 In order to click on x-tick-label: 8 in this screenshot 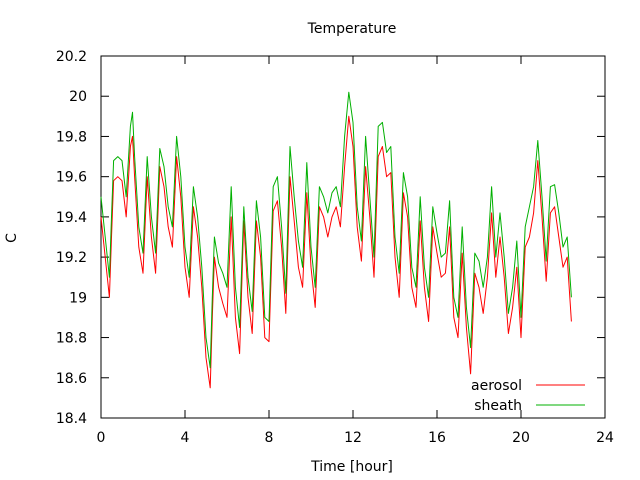, I will do `click(269, 438)`.